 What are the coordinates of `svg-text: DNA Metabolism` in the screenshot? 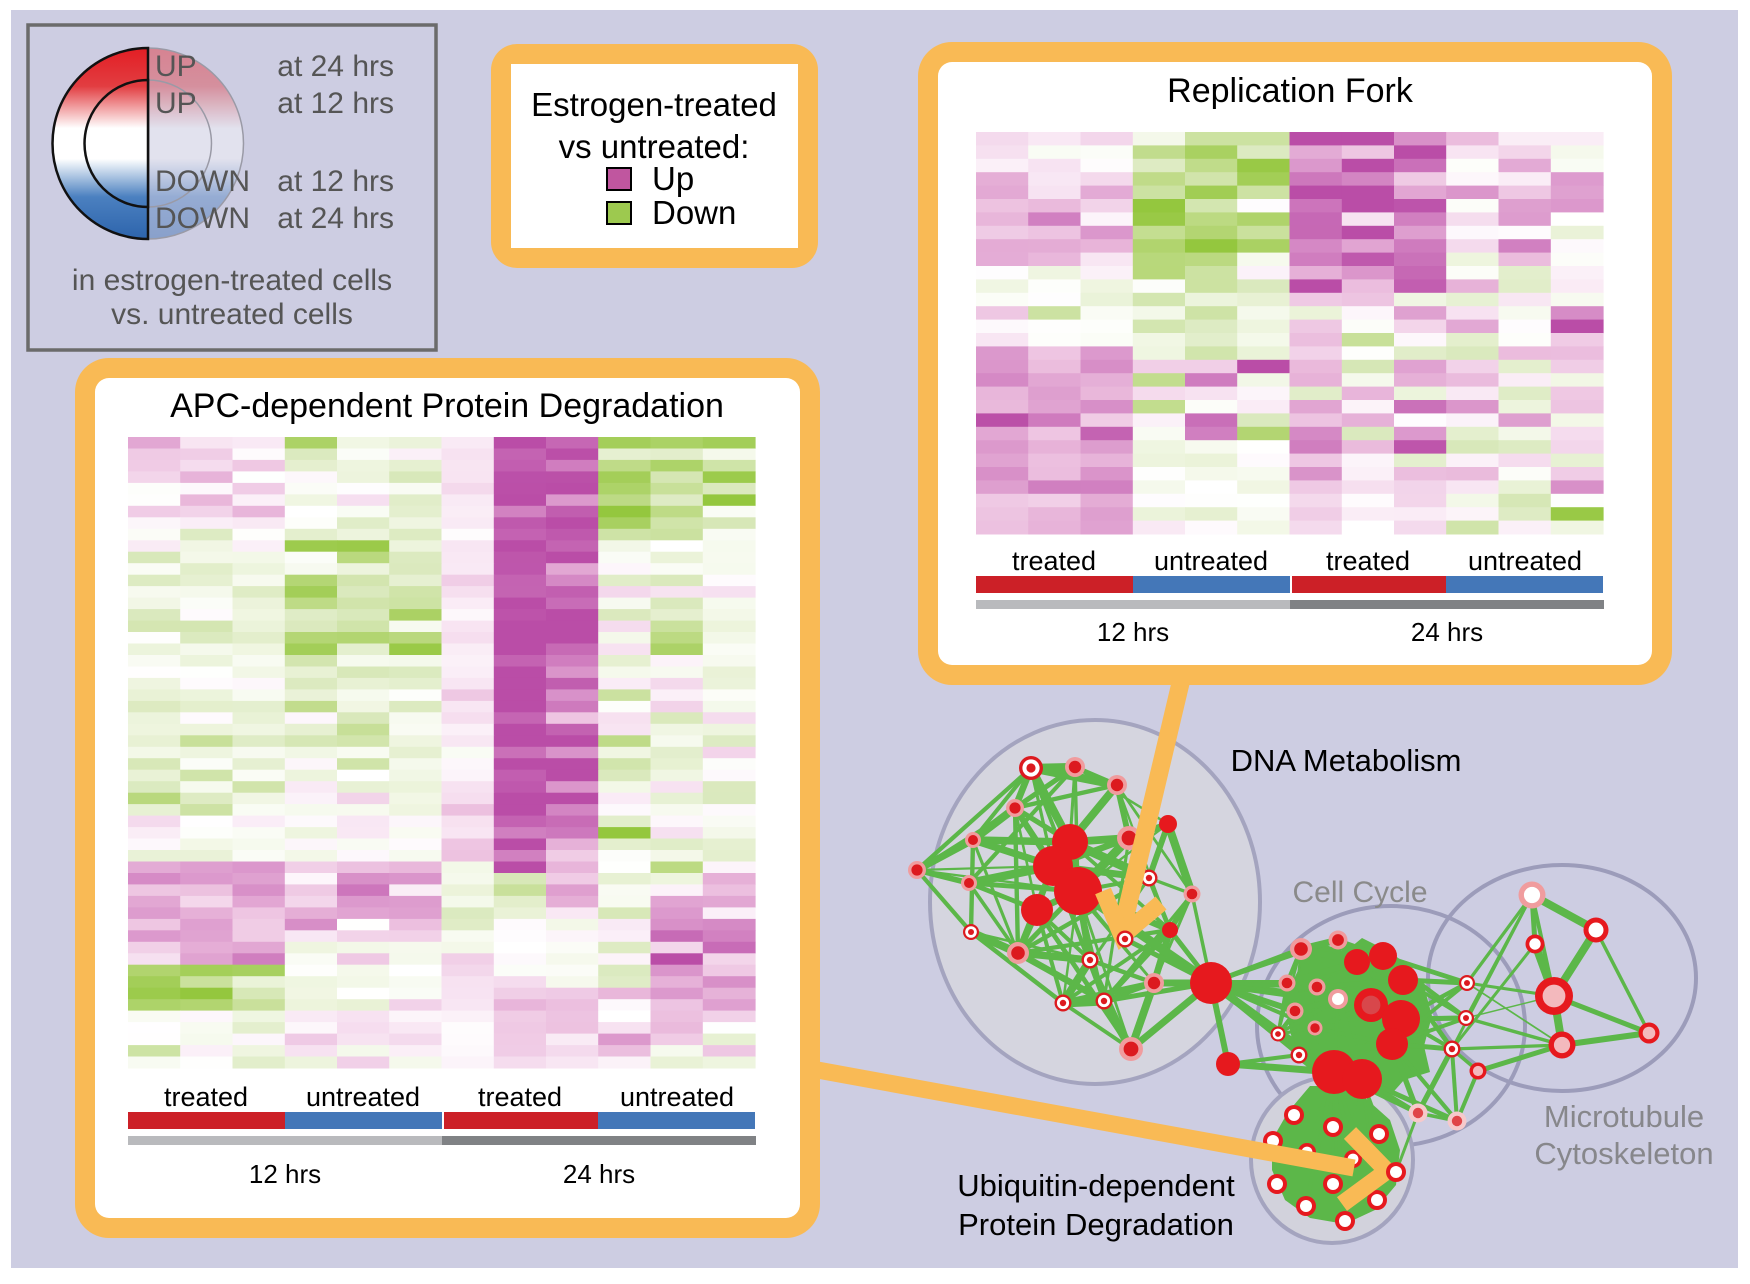 It's located at (1346, 760).